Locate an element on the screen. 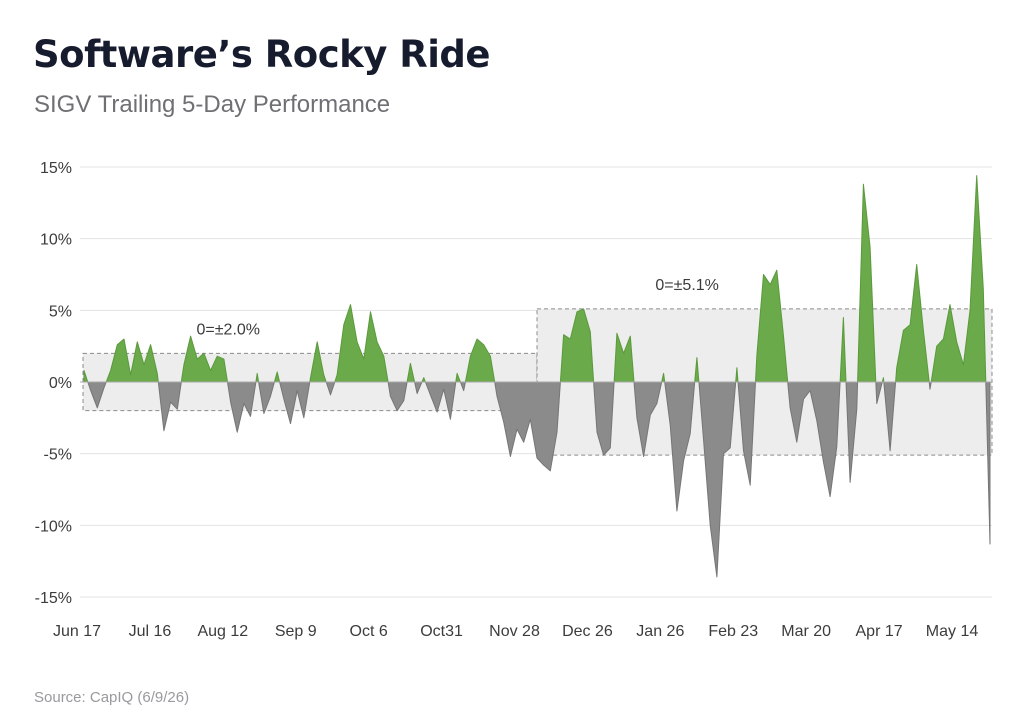 The height and width of the screenshot is (728, 1024). x-tick-label: Jun 17 is located at coordinates (77, 631).